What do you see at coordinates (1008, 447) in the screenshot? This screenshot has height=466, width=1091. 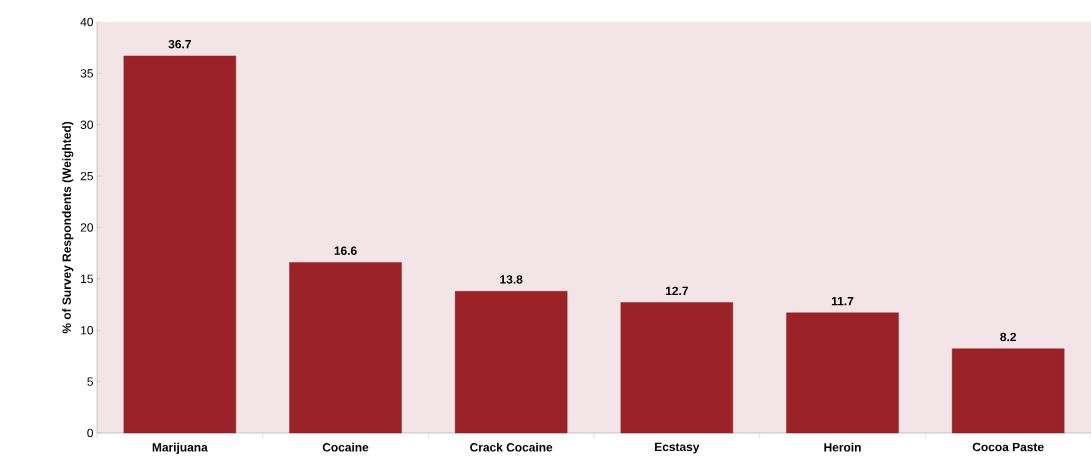 I see `x-tick-label: Cocoa Paste` at bounding box center [1008, 447].